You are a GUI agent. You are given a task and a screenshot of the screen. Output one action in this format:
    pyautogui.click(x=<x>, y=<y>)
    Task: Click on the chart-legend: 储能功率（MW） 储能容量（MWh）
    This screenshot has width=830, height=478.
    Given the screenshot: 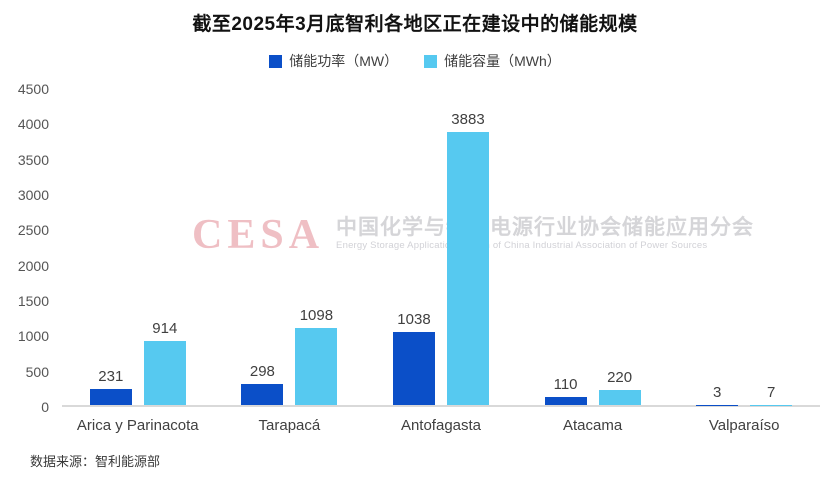 What is the action you would take?
    pyautogui.click(x=415, y=61)
    